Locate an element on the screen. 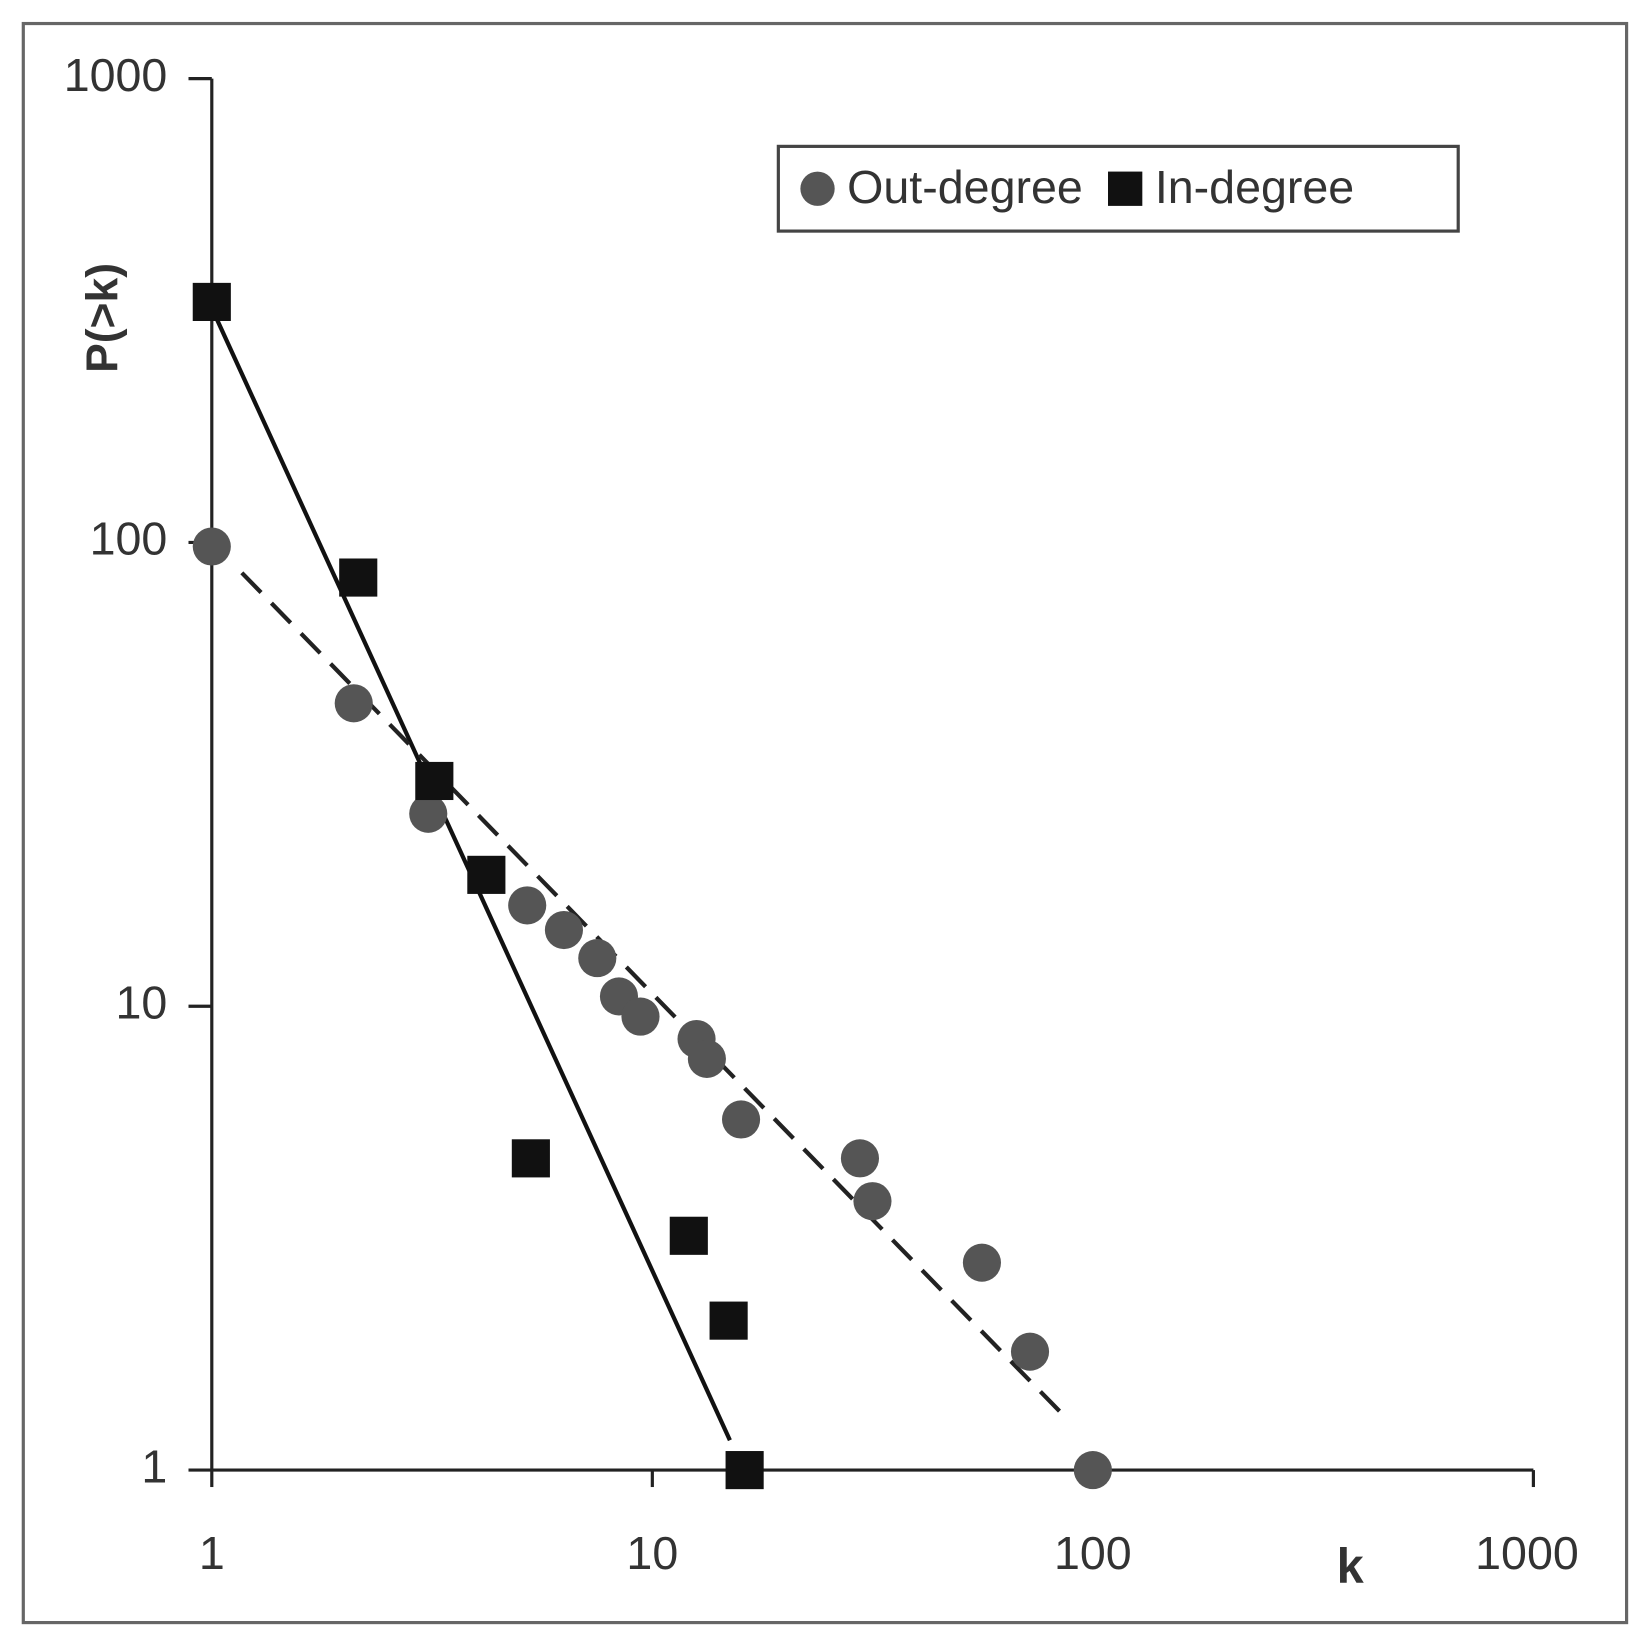 Image resolution: width=1652 pixels, height=1644 pixels. x-axis-label: k is located at coordinates (1351, 1567).